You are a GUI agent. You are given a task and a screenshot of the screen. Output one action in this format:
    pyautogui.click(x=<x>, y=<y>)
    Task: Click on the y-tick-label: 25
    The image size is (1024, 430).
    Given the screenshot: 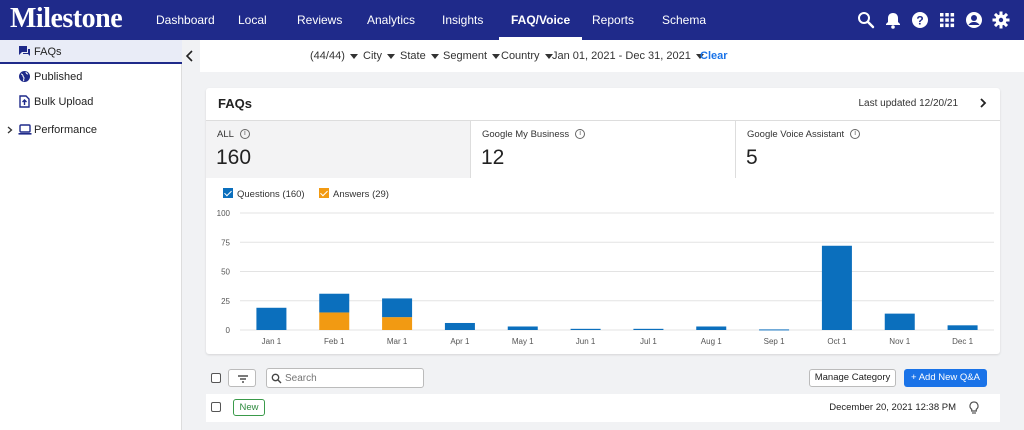 What is the action you would take?
    pyautogui.click(x=225, y=301)
    